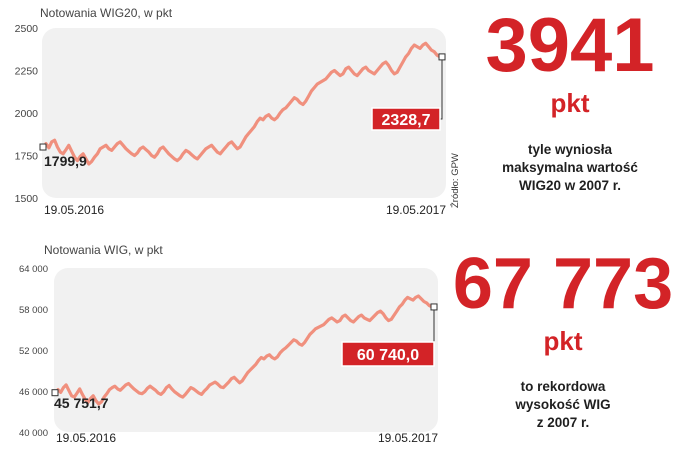  I want to click on highlight2-line: z 2007 r., so click(563, 422).